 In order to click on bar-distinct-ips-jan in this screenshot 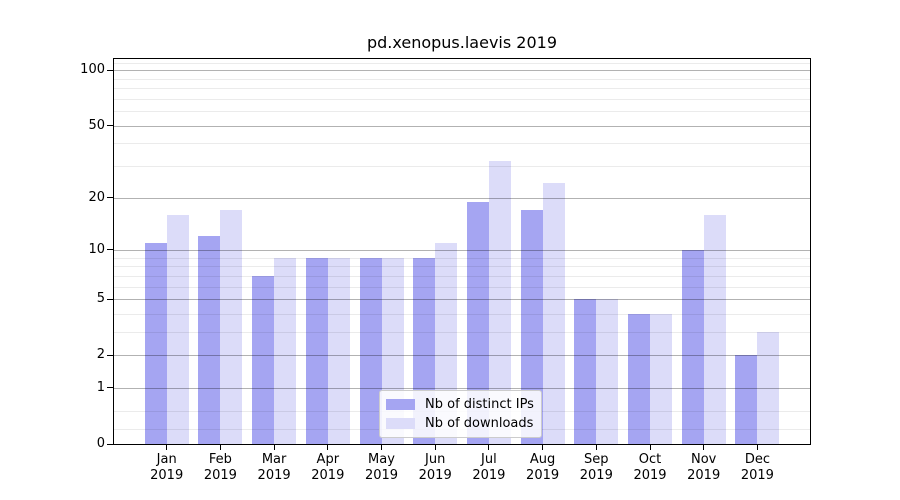, I will do `click(155, 343)`.